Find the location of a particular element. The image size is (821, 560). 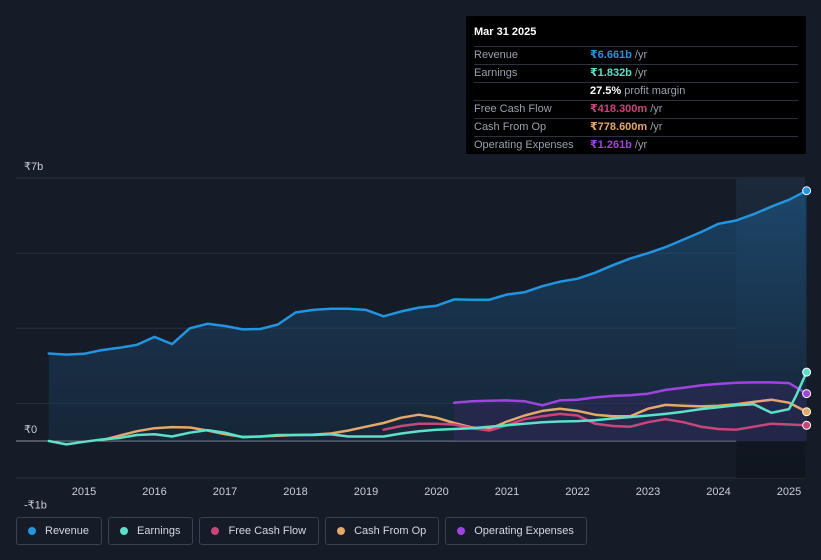

legend-label: Revenue is located at coordinates (67, 531).